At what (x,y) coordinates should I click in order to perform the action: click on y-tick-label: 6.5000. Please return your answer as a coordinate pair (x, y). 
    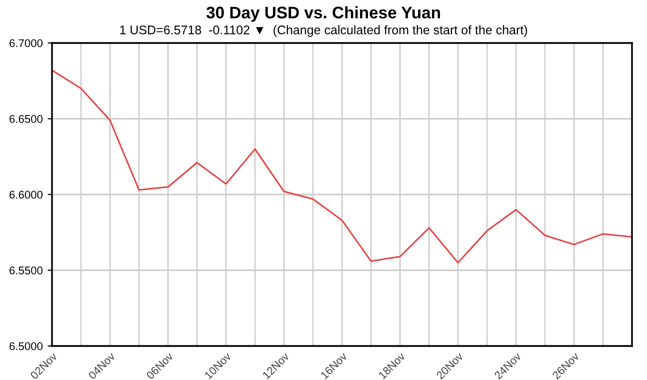
    Looking at the image, I should click on (26, 346).